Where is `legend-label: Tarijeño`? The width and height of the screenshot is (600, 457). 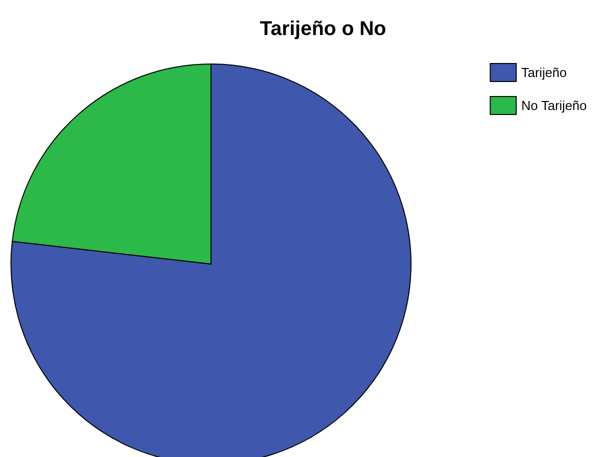 legend-label: Tarijeño is located at coordinates (544, 72).